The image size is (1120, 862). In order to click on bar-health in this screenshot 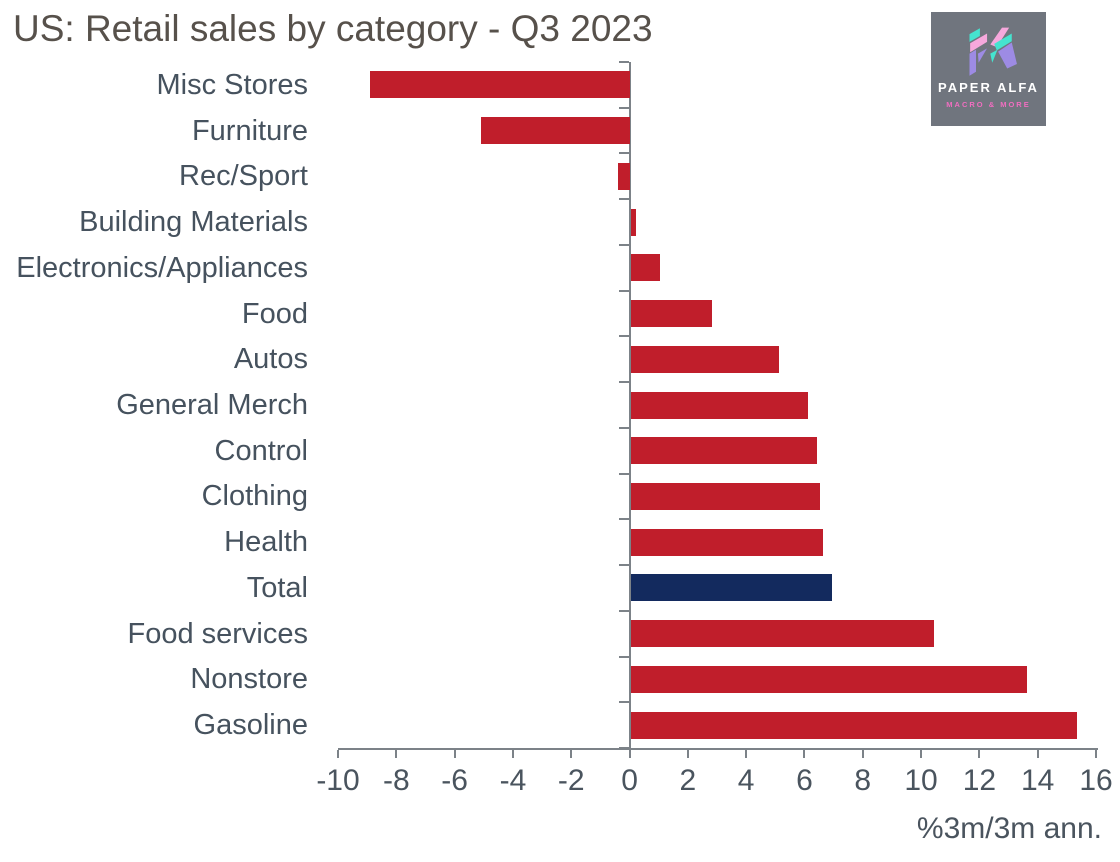, I will do `click(726, 542)`.